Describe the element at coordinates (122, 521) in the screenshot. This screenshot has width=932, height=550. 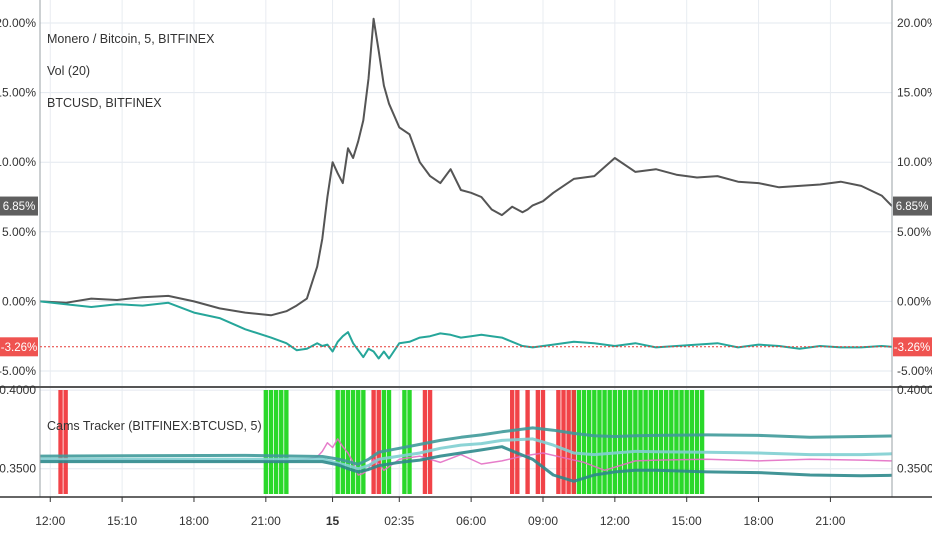
I see `x-tick-label: 15:10` at that location.